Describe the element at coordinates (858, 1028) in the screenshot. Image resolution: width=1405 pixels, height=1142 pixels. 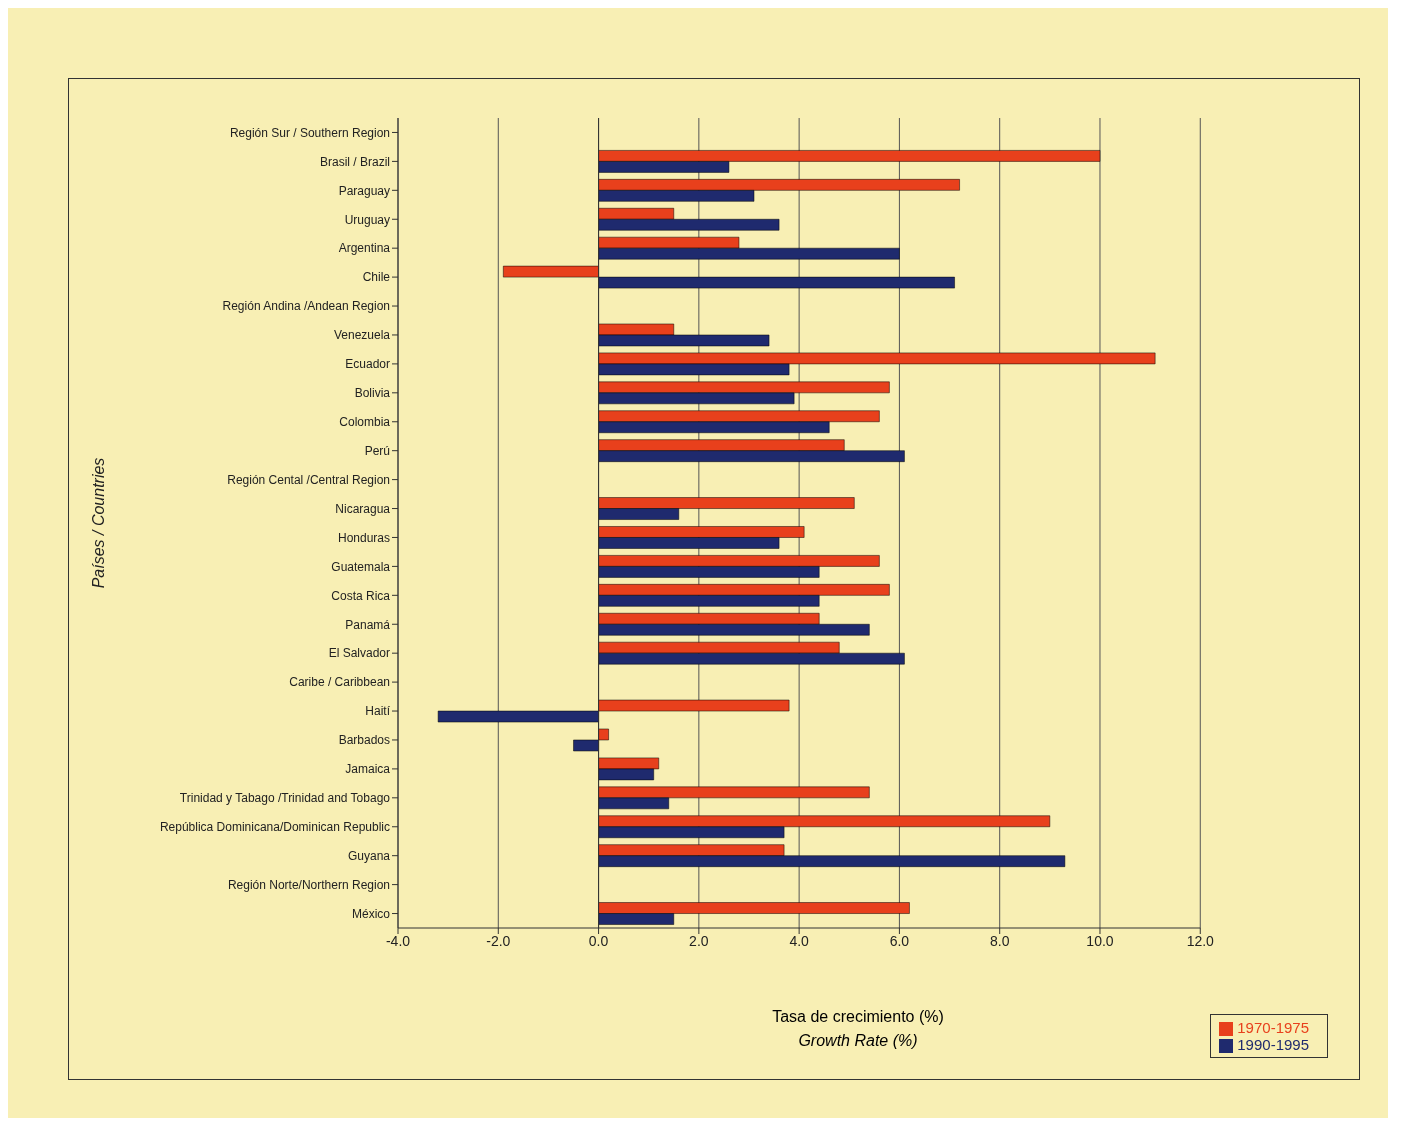
I see `x-axis-title: Tasa de crecimiento (%) Growth Rate (%)` at that location.